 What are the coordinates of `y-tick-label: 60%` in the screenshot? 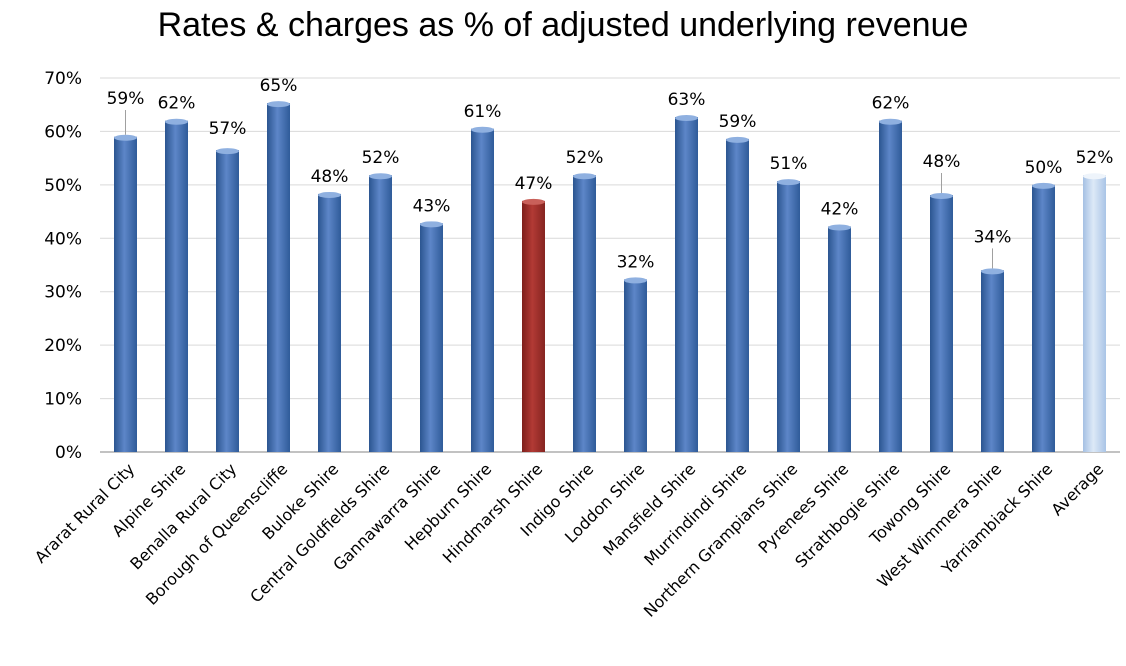 It's located at (63, 132).